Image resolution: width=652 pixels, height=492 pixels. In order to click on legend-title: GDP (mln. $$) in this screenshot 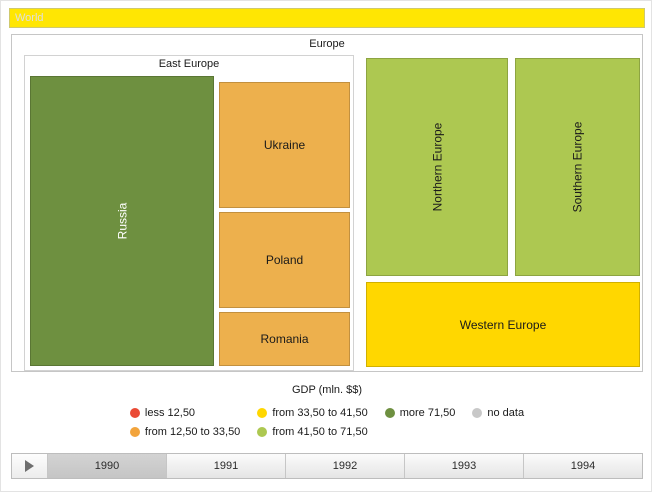, I will do `click(327, 390)`.